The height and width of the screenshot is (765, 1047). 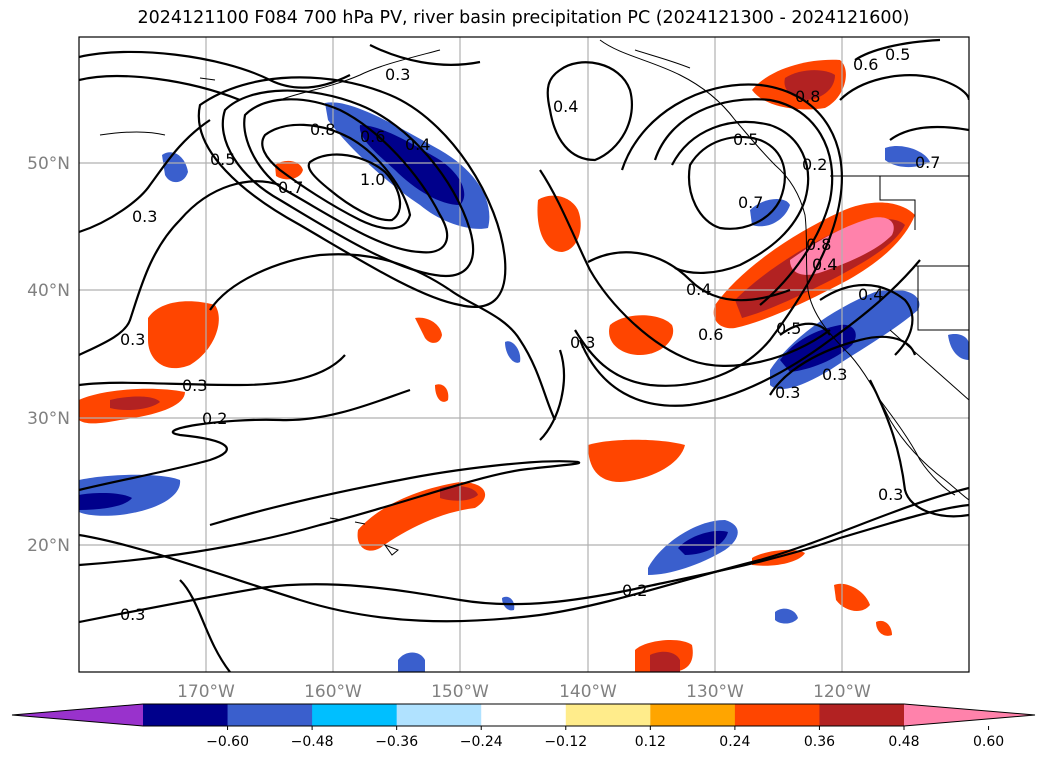 What do you see at coordinates (48, 291) in the screenshot?
I see `lat-label-40n: 40°N` at bounding box center [48, 291].